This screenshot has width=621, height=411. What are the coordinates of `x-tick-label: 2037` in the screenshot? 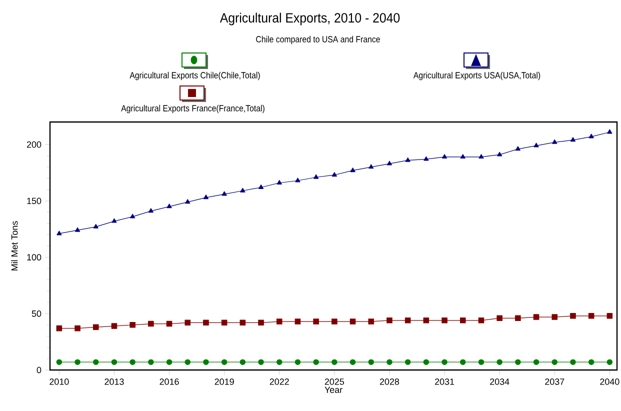 It's located at (554, 381).